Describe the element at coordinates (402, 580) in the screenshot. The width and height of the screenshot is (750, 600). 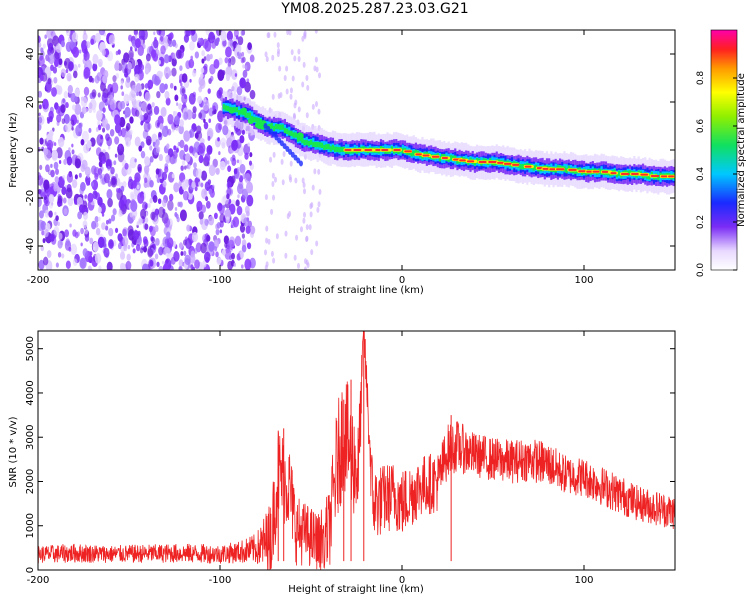
I see `snr-xtick-label: 0` at that location.